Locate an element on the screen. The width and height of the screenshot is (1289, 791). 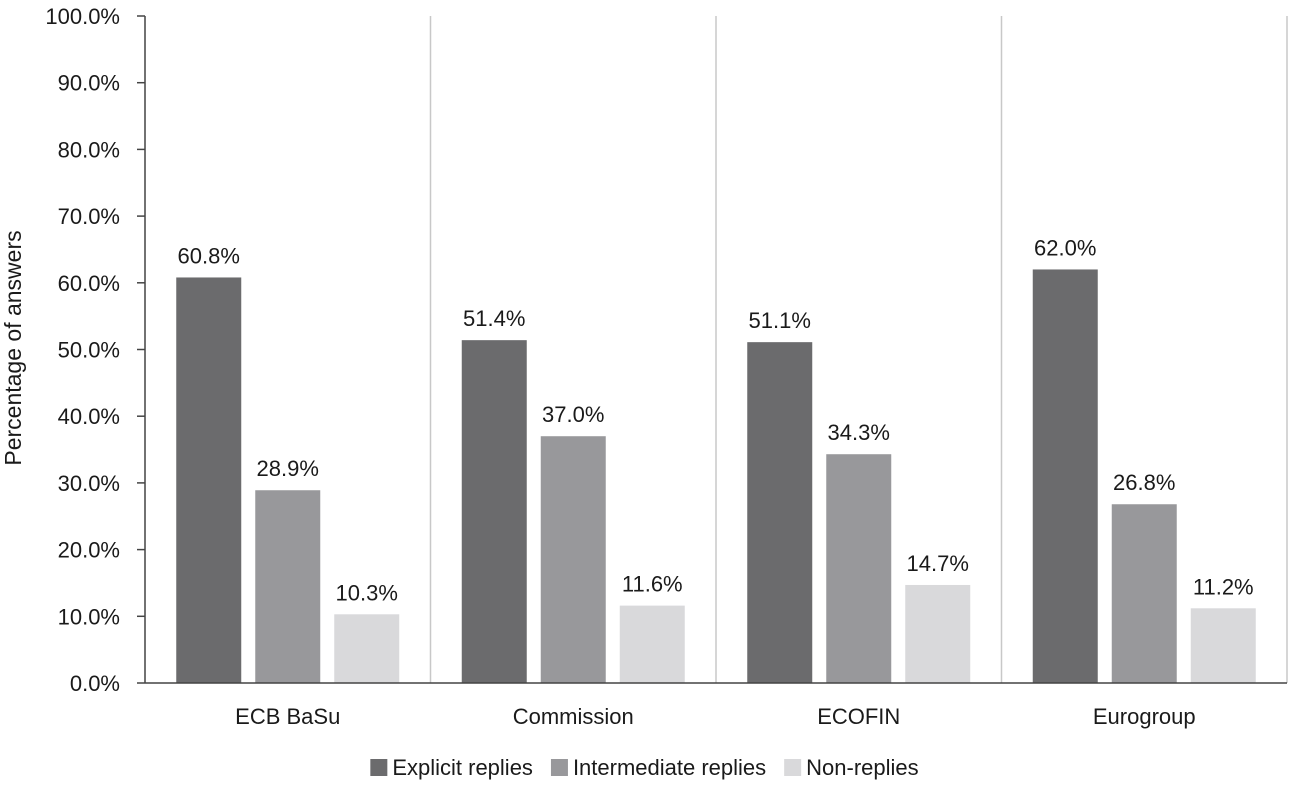
y-tick-label: 90.0% is located at coordinates (89, 83).